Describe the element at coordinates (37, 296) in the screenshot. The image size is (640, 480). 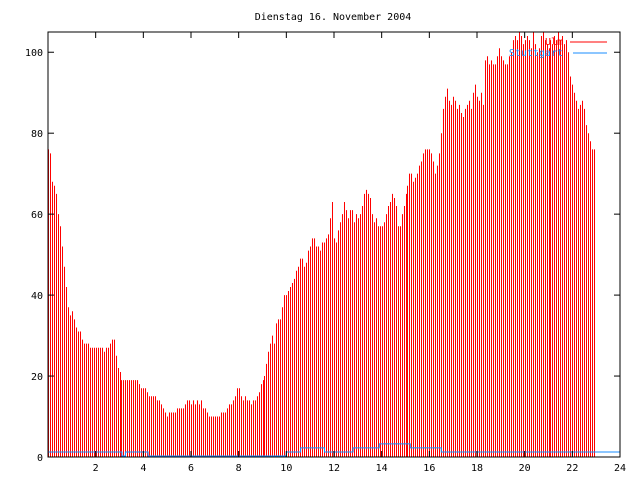
I see `y-tick-label: 40` at that location.